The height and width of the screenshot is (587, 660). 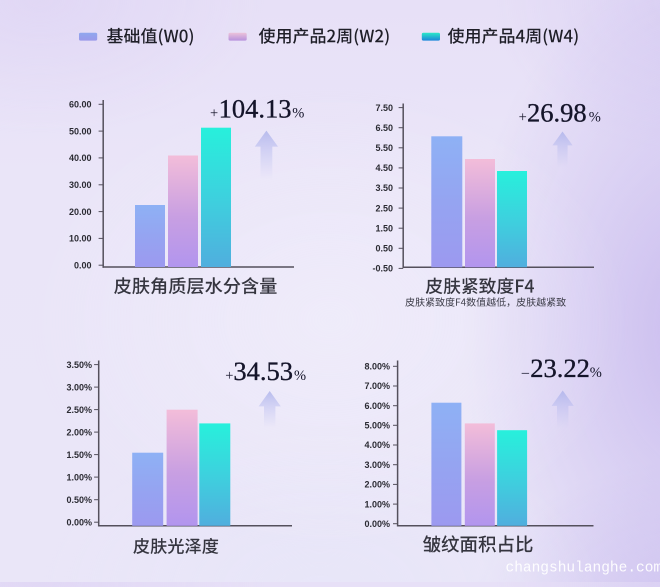 What do you see at coordinates (80, 185) in the screenshot?
I see `svg-text: 30.00` at bounding box center [80, 185].